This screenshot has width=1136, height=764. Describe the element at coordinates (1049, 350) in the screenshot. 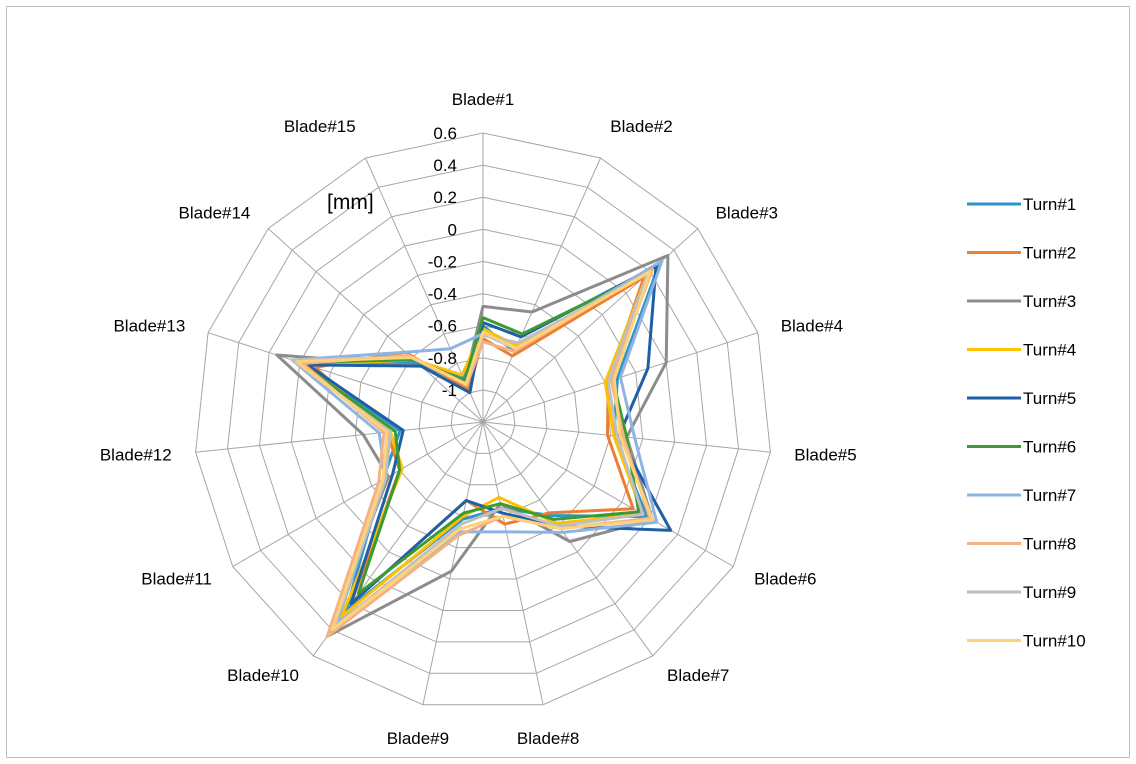

I see `legend-label-turn-4: Turn#4` at that location.